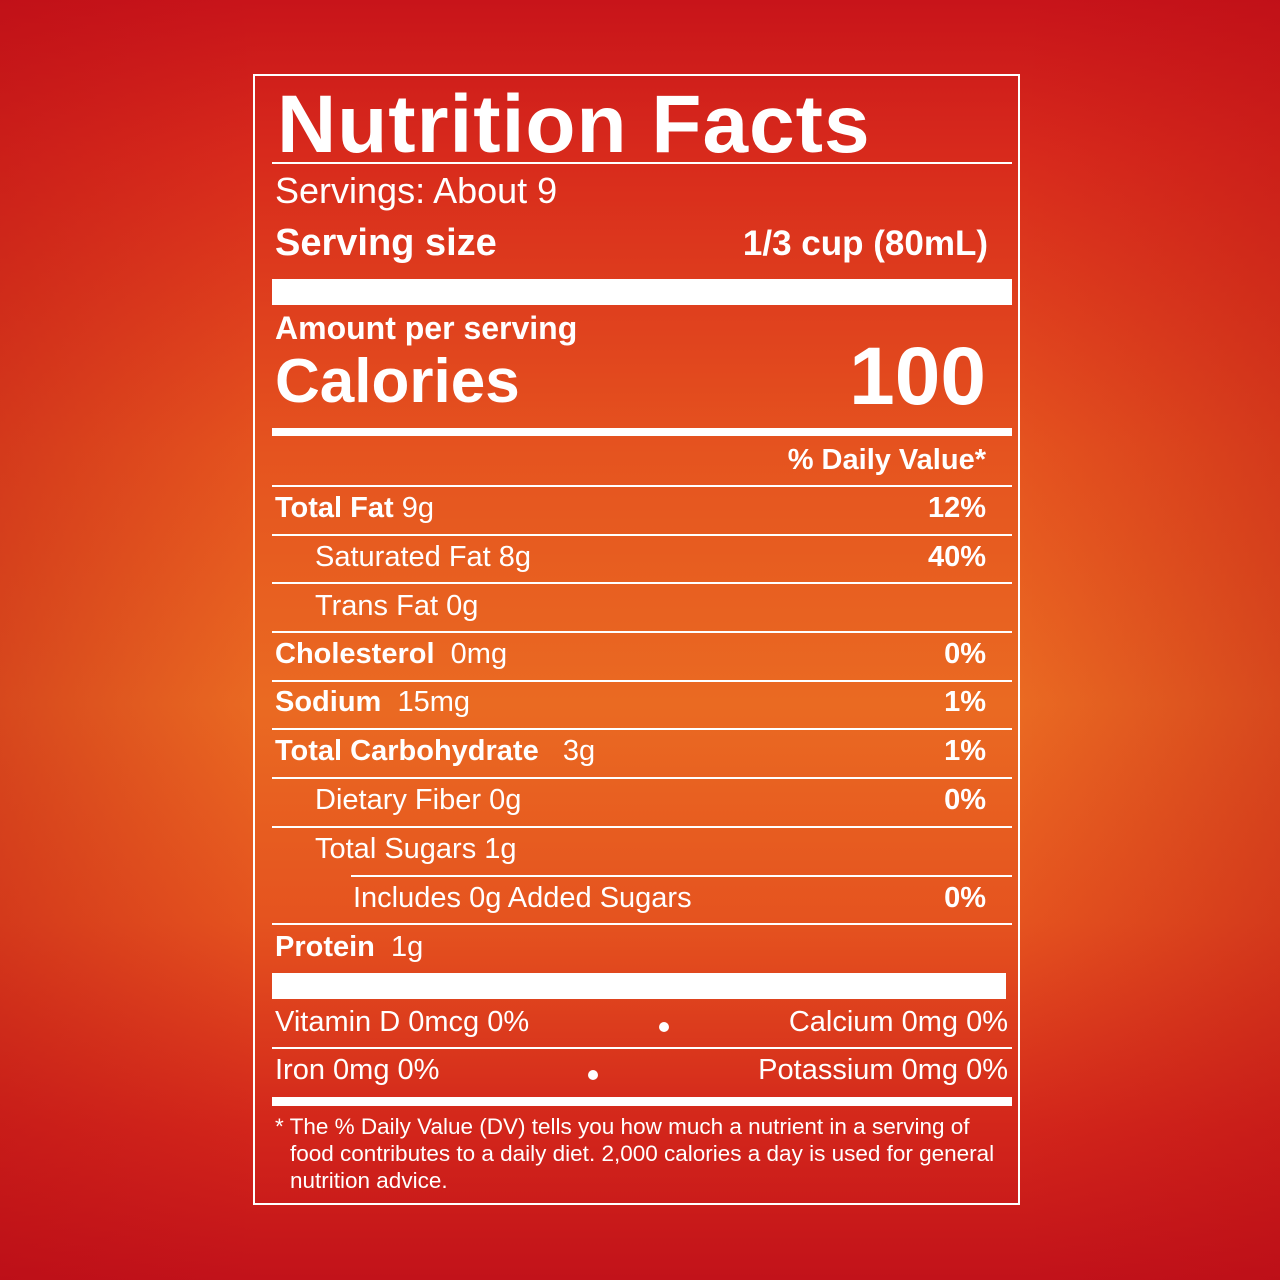 This screenshot has width=1280, height=1280. What do you see at coordinates (416, 849) in the screenshot?
I see `nutrient-total-sugars: Total Sugars 1g` at bounding box center [416, 849].